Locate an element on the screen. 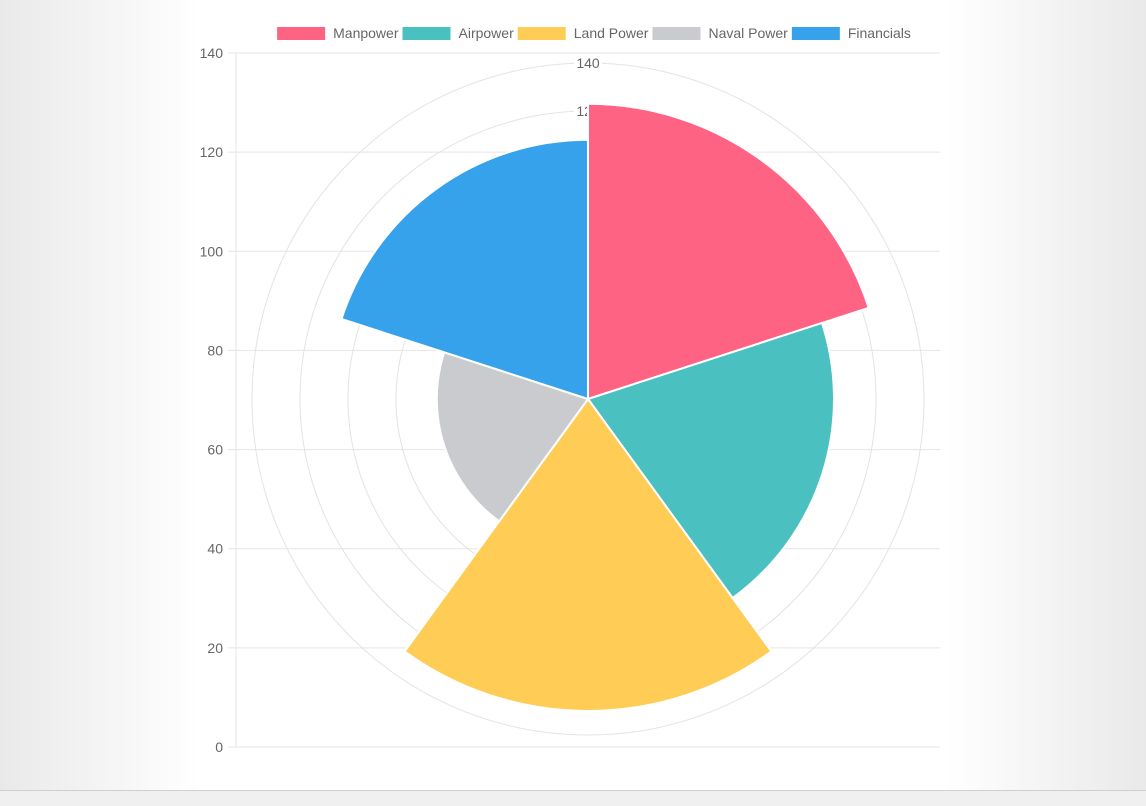 The width and height of the screenshot is (1146, 806). y-tick-label: 0 is located at coordinates (219, 747).